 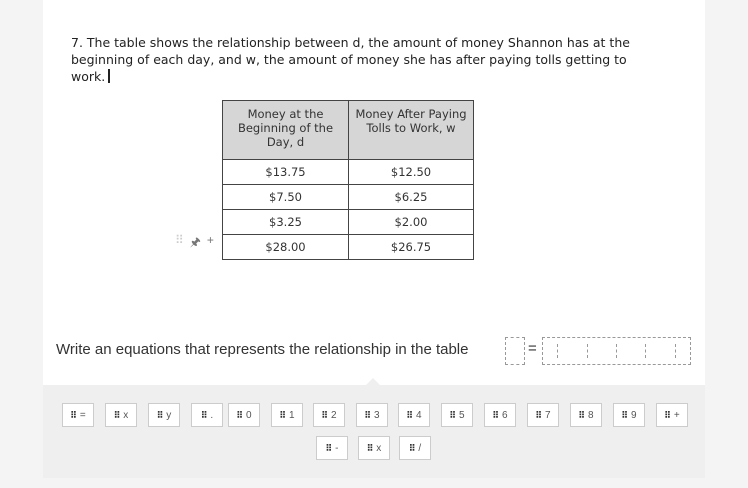 What do you see at coordinates (109, 76) in the screenshot?
I see `text-cursor` at bounding box center [109, 76].